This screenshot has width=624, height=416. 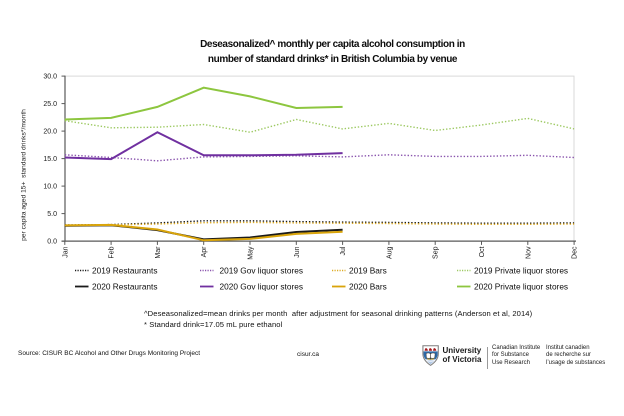 What do you see at coordinates (521, 287) in the screenshot?
I see `svg-text: 2020 Private liquor stores` at bounding box center [521, 287].